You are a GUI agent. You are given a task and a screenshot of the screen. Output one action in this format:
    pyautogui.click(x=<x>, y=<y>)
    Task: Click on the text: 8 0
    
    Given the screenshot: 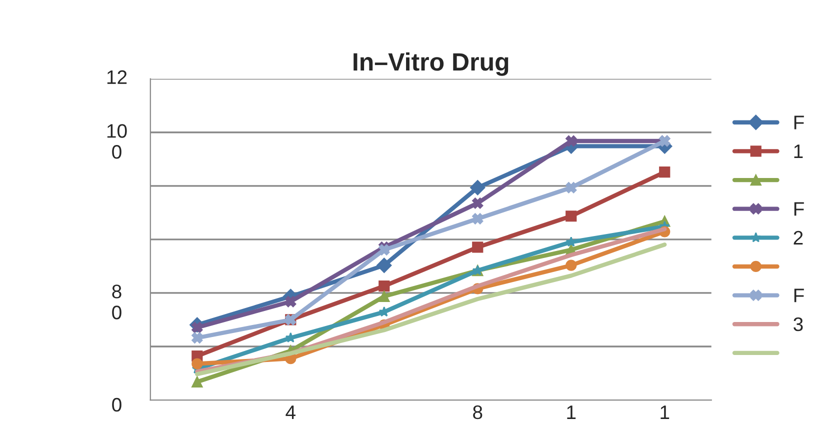 What is the action you would take?
    pyautogui.click(x=117, y=302)
    